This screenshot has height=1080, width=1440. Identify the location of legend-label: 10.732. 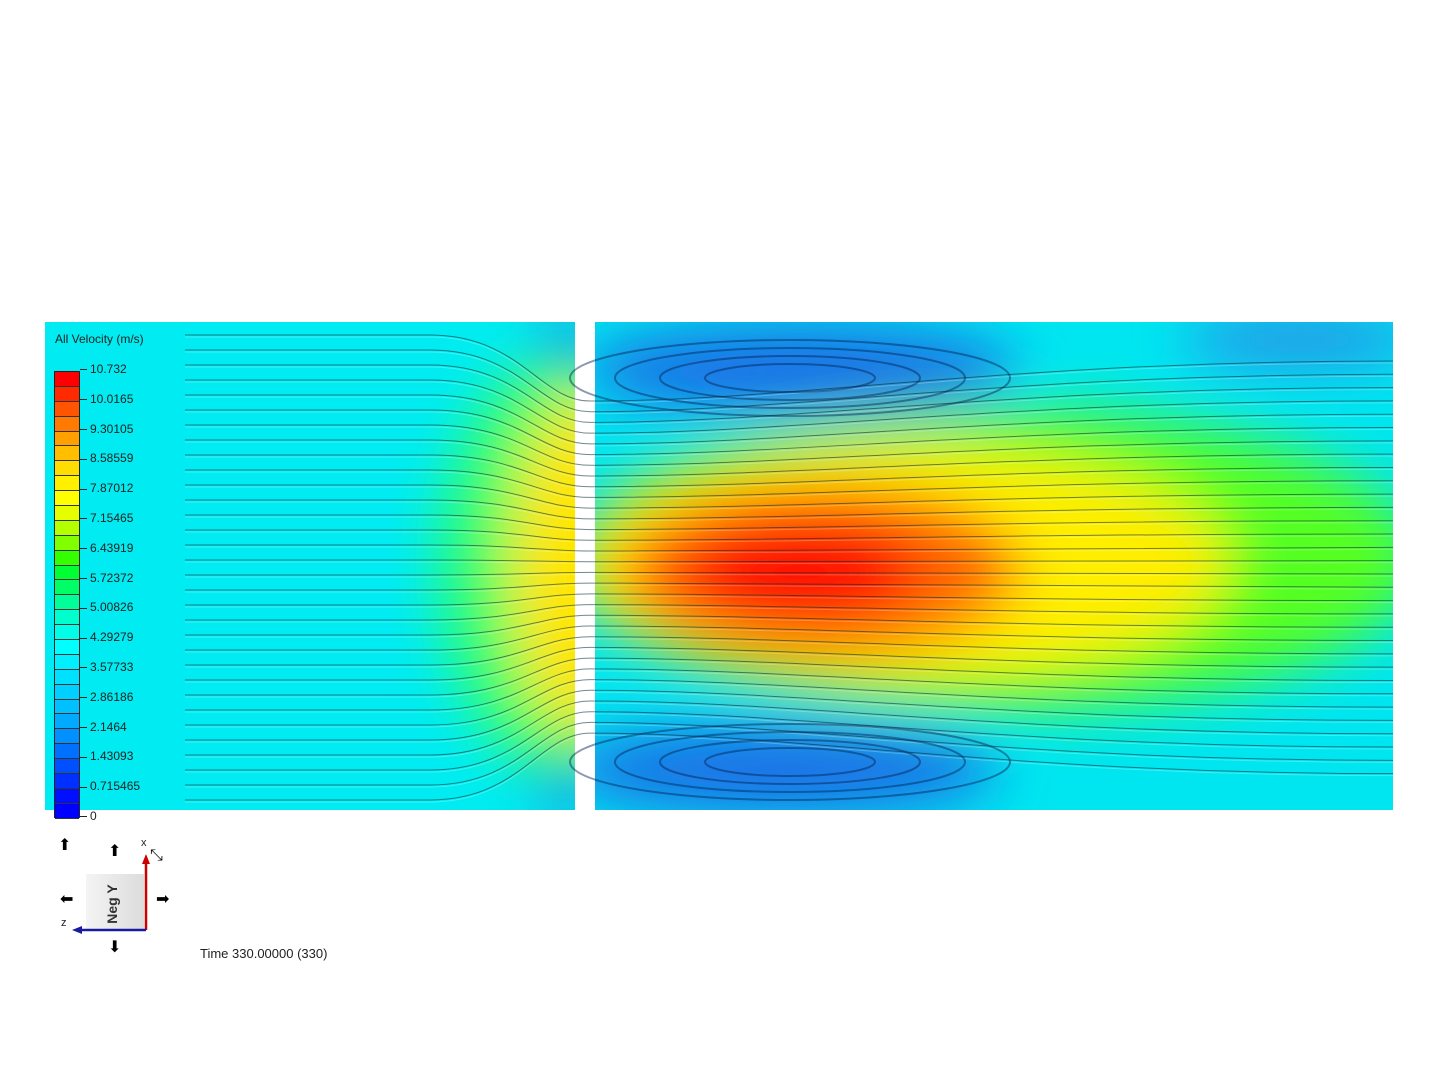
(103, 369).